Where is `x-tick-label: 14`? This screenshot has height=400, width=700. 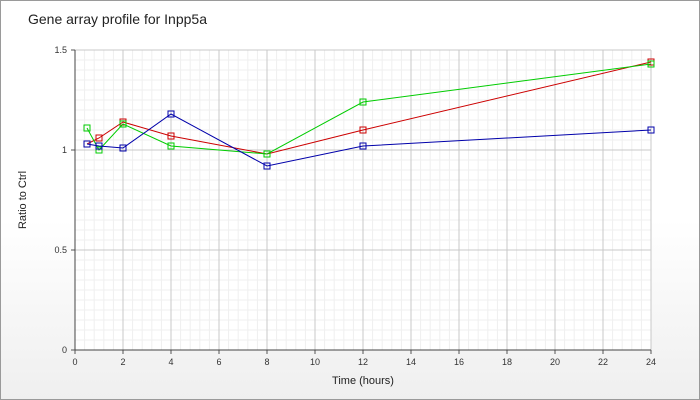
x-tick-label: 14 is located at coordinates (411, 362).